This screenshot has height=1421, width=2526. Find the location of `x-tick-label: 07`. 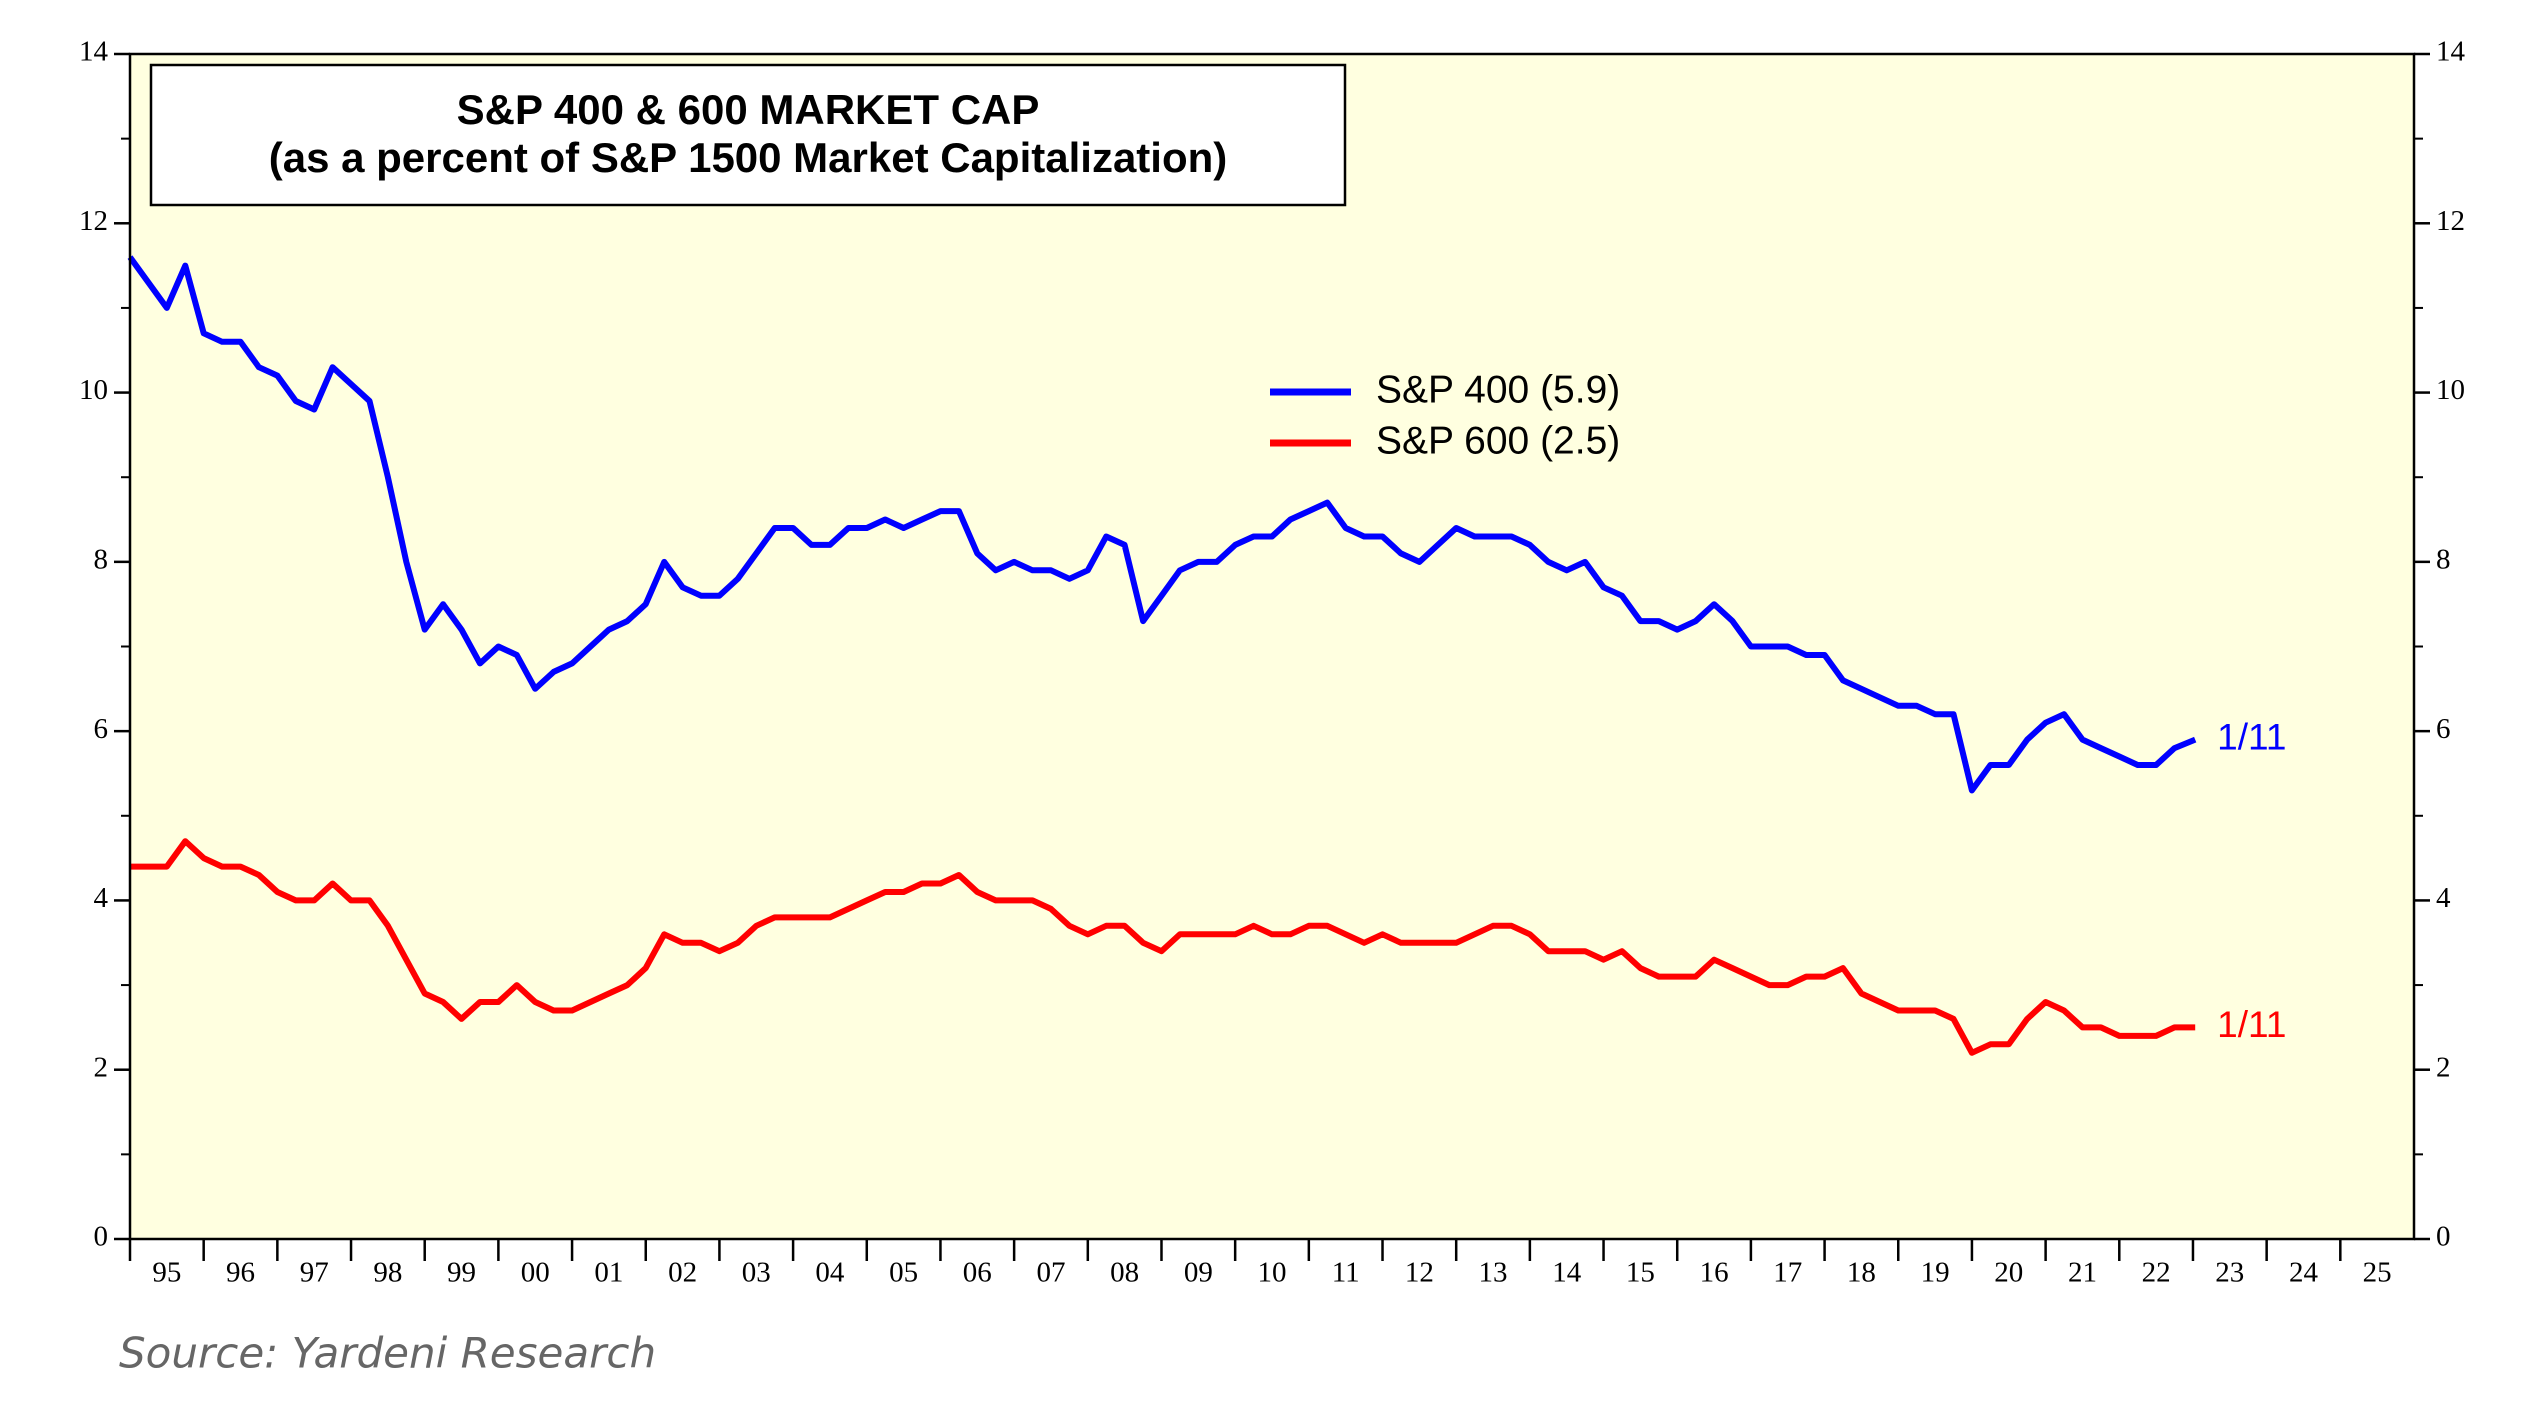

x-tick-label: 07 is located at coordinates (1050, 1273).